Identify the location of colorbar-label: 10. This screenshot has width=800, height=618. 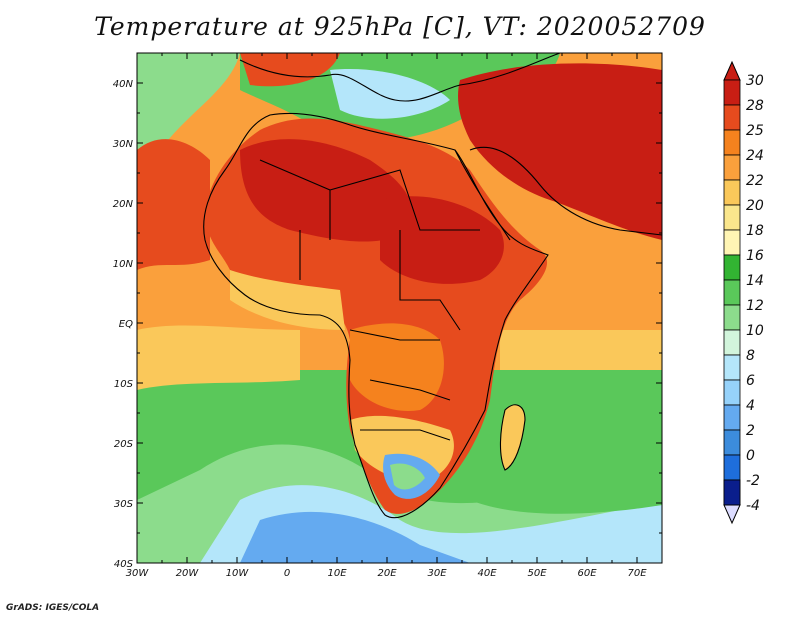
(755, 331).